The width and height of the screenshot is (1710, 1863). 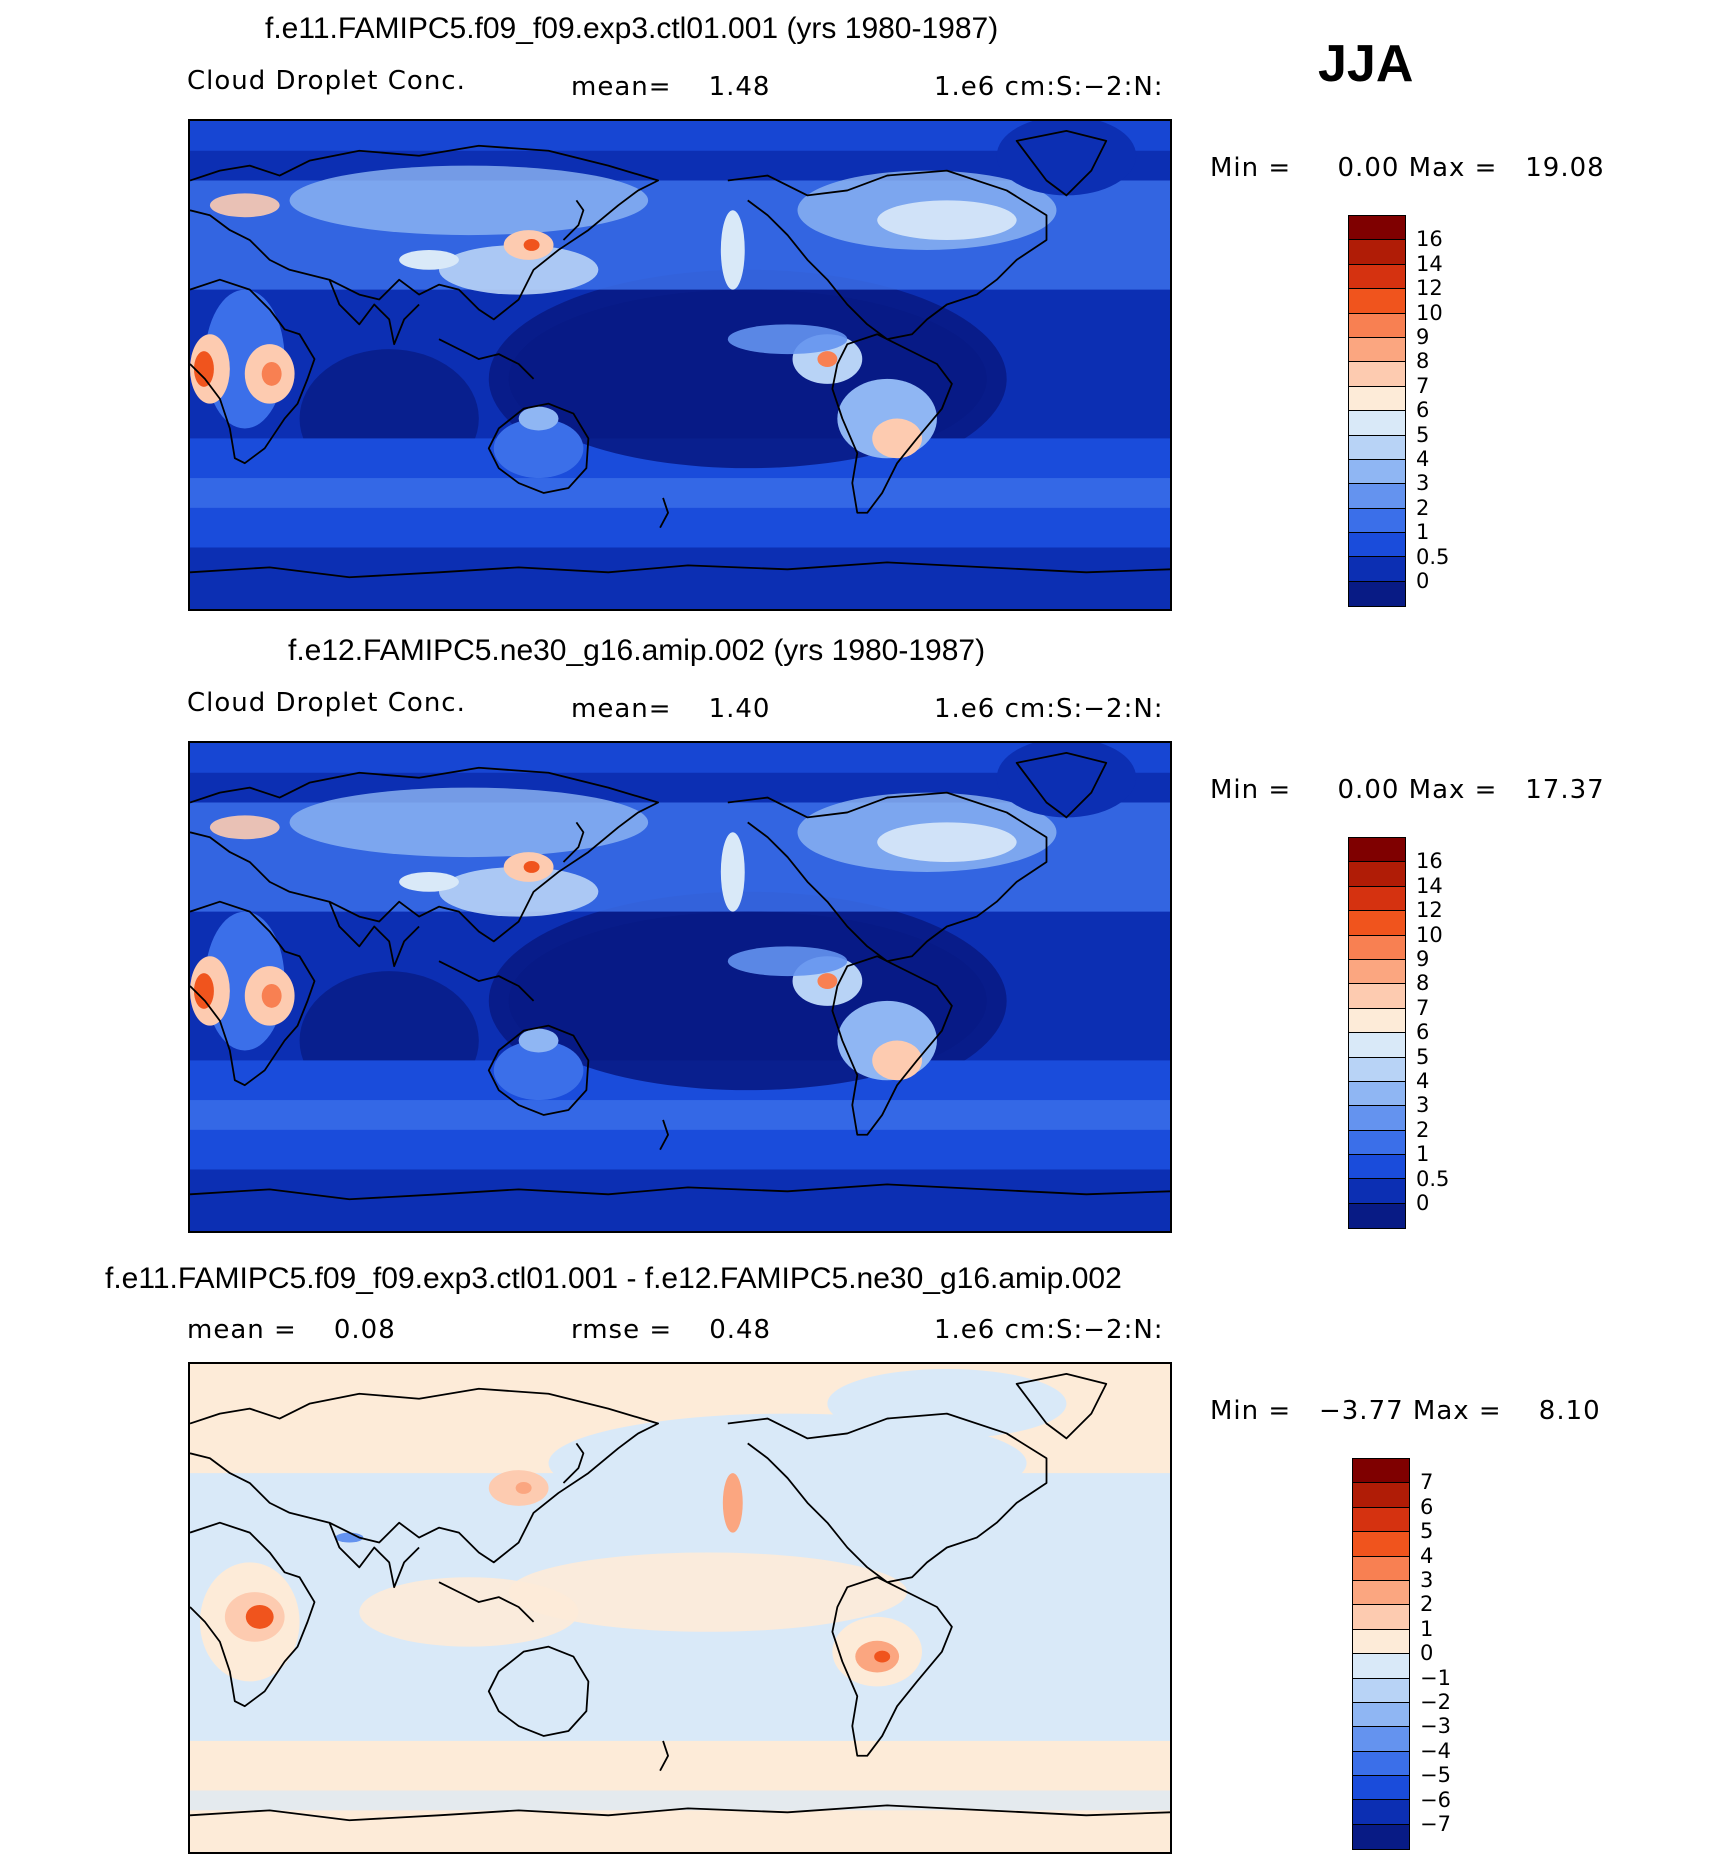 I want to click on colorbar-tick-label: −2, so click(x=1435, y=1702).